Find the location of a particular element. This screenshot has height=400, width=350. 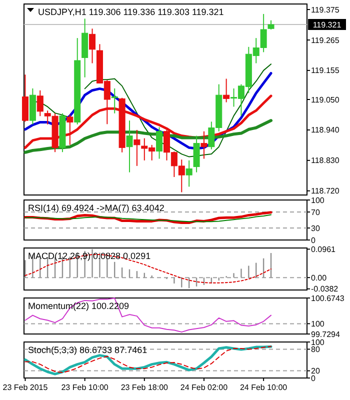

y-tick-label: 118.830 is located at coordinates (325, 161).